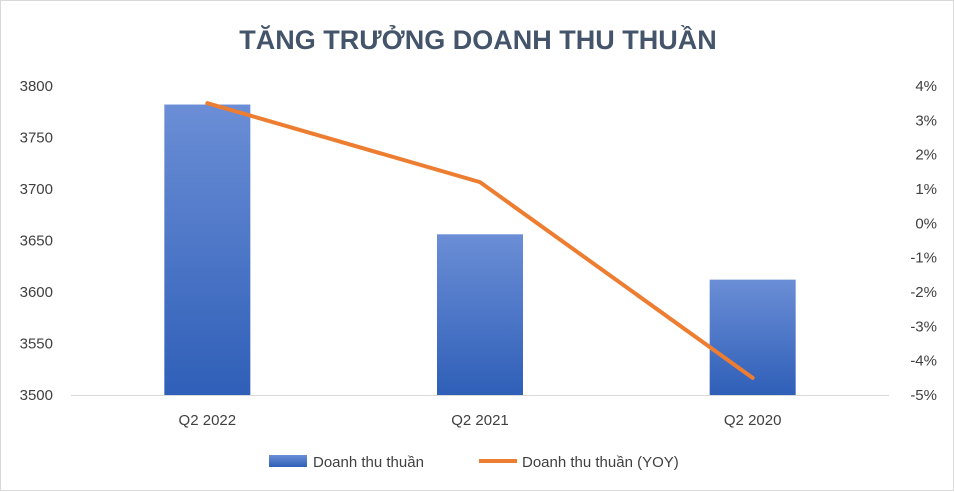  What do you see at coordinates (36, 292) in the screenshot?
I see `y-left-tick-label: 3600` at bounding box center [36, 292].